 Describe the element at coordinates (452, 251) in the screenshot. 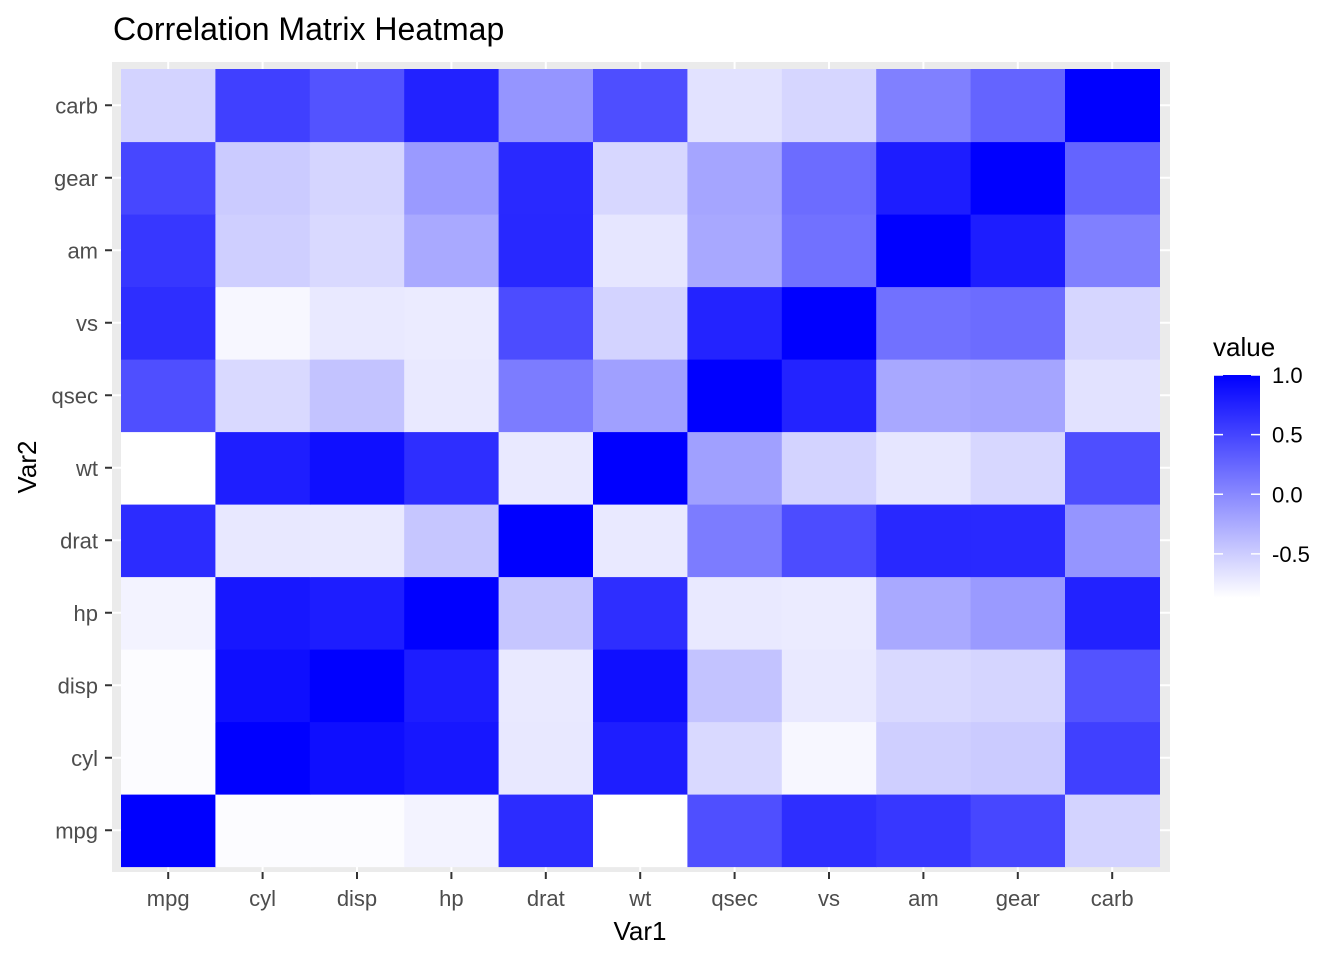

I see `heatmap-cell-hp-am` at that location.